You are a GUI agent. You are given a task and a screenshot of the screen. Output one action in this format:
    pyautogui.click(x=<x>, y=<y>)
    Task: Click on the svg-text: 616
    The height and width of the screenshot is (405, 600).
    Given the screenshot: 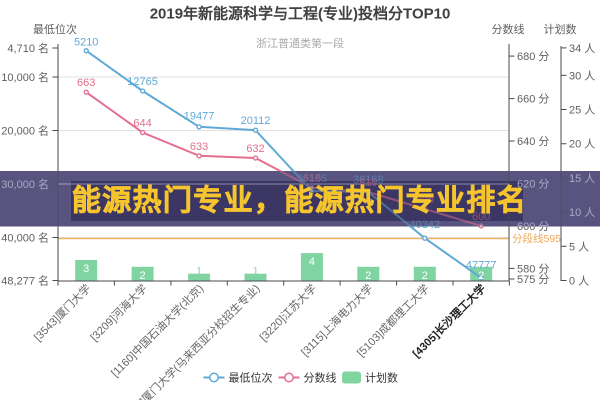 What is the action you would take?
    pyautogui.click(x=368, y=183)
    